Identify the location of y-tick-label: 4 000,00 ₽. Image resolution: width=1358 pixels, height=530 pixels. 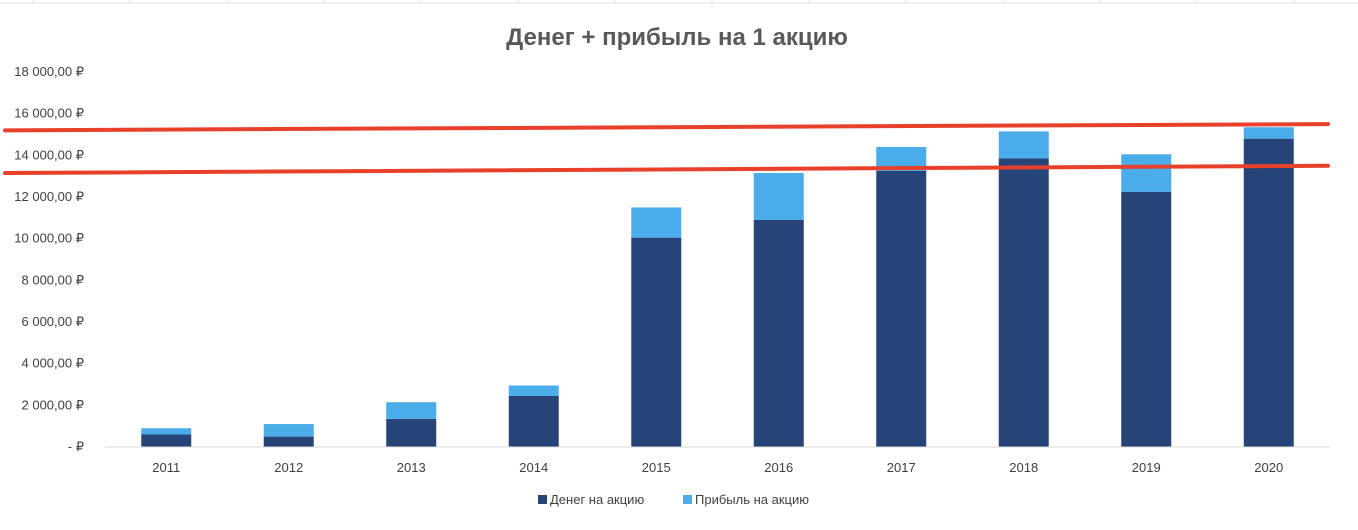
(53, 363).